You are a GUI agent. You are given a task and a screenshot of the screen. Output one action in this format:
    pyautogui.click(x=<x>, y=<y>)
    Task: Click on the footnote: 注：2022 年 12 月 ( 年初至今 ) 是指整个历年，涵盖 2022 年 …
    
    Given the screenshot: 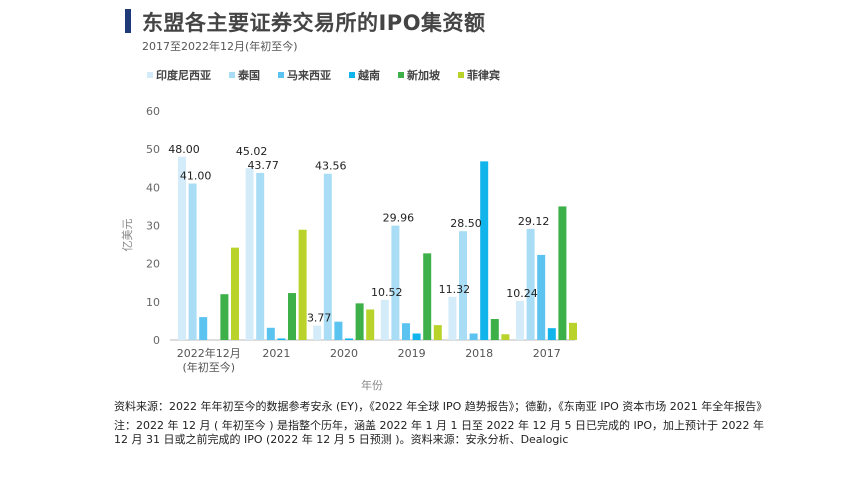 What is the action you would take?
    pyautogui.click(x=439, y=432)
    